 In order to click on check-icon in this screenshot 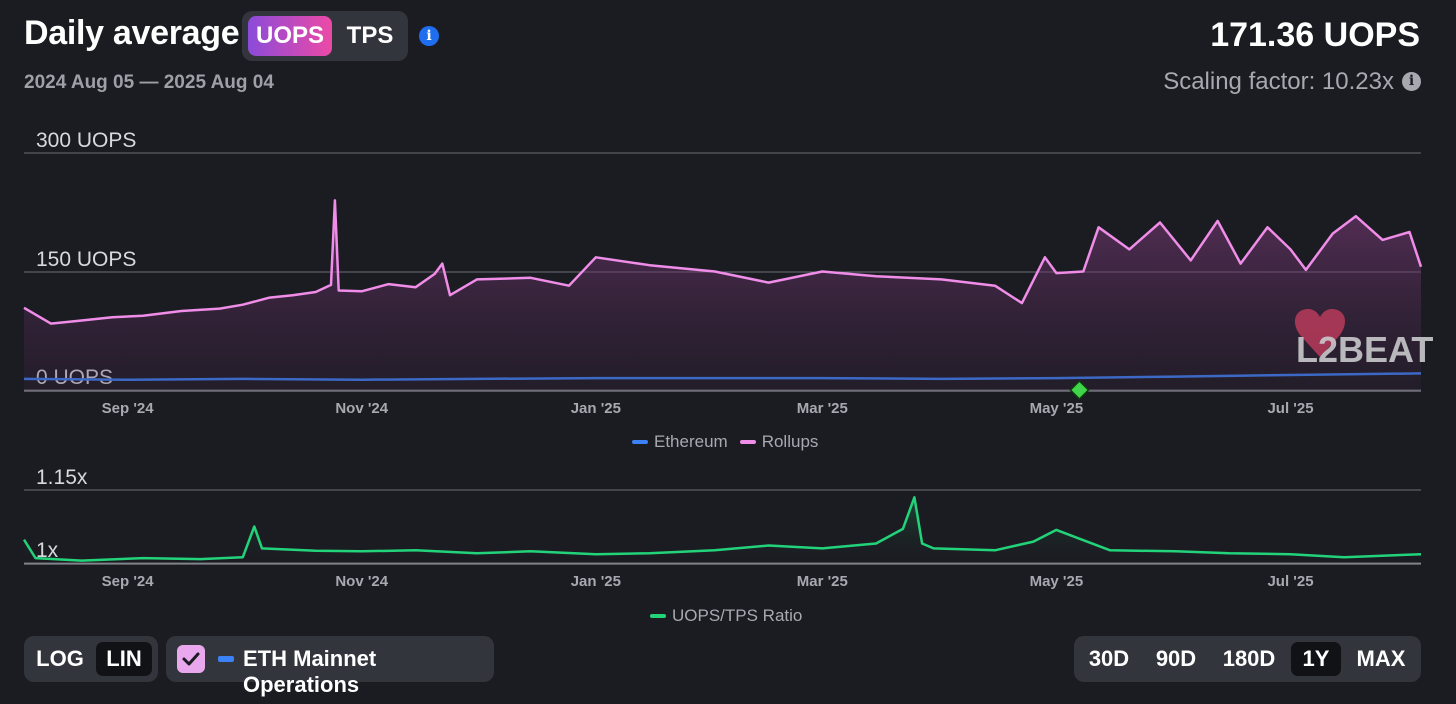, I will do `click(191, 659)`.